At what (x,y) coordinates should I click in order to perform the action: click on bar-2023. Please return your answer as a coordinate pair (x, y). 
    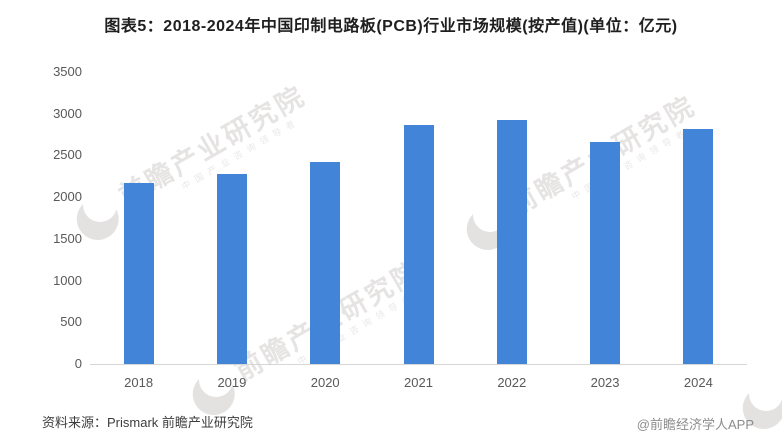
    Looking at the image, I should click on (605, 253).